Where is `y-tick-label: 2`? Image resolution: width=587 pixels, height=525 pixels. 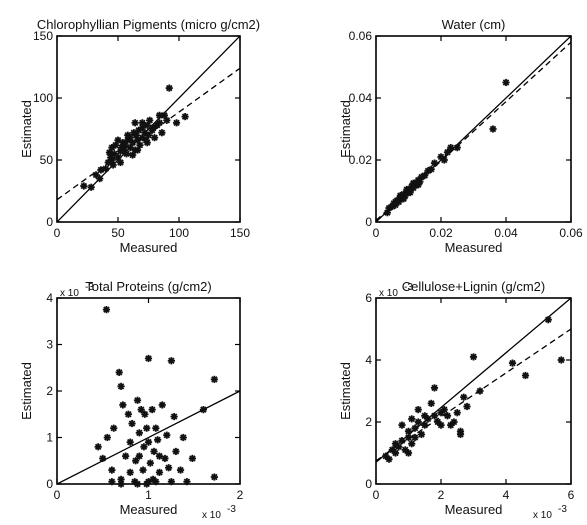 y-tick-label: 2 is located at coordinates (368, 422).